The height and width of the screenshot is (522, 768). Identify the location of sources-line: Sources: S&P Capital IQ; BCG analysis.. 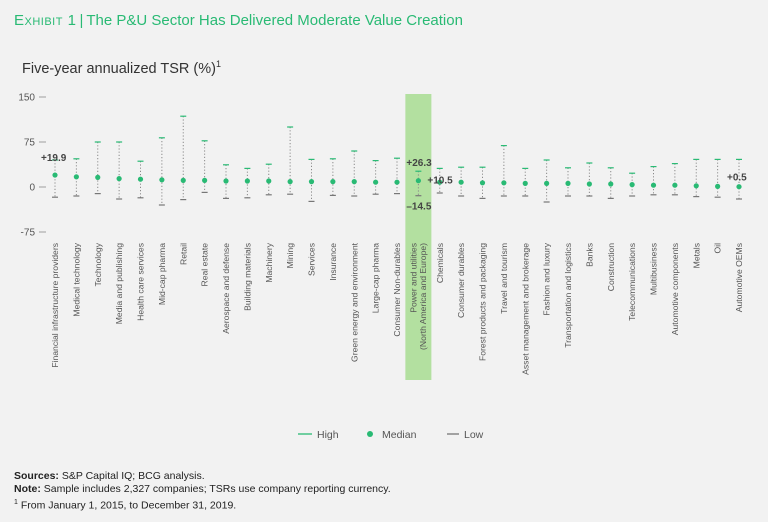
(202, 476).